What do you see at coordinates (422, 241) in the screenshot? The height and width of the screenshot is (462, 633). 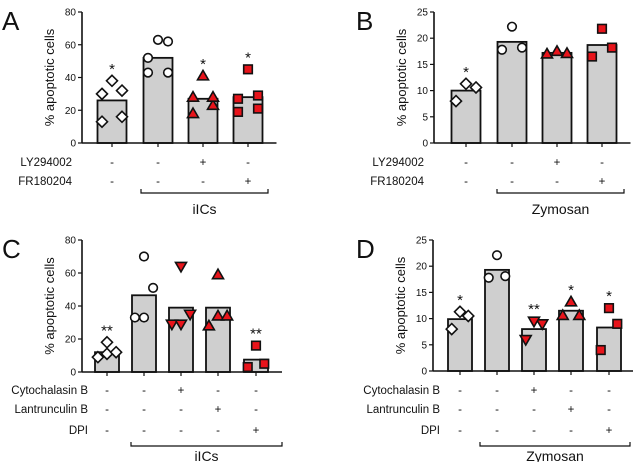 I see `y-tick-label: 25` at bounding box center [422, 241].